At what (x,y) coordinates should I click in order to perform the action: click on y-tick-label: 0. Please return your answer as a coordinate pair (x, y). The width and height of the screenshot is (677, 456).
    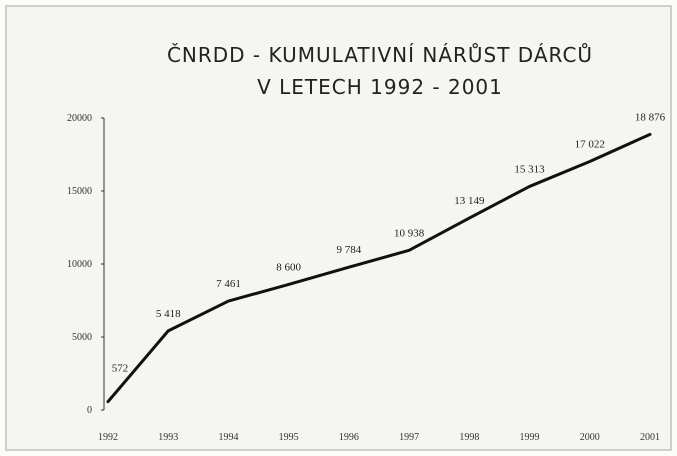
    Looking at the image, I should click on (89, 410).